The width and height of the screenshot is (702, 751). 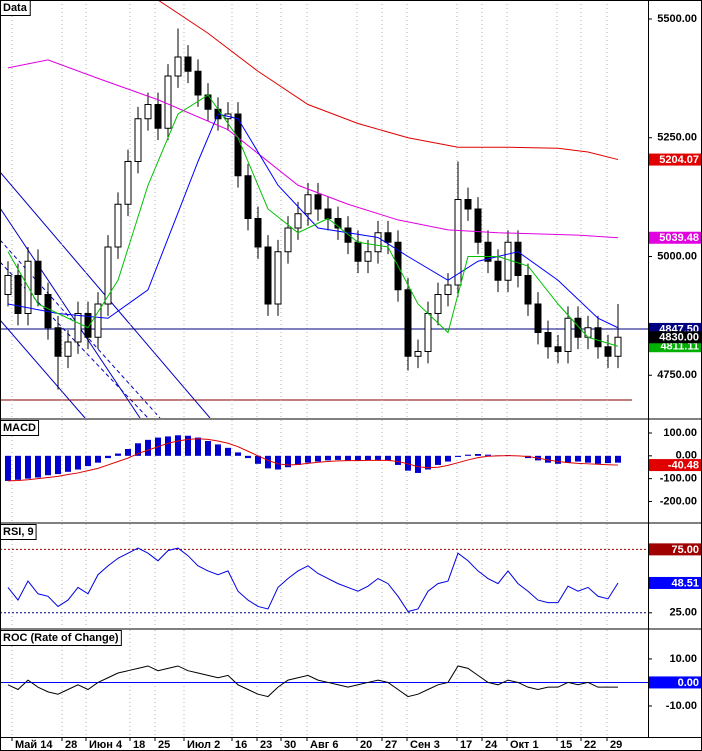 What do you see at coordinates (677, 375) in the screenshot?
I see `y-tick-label: 4750.00` at bounding box center [677, 375].